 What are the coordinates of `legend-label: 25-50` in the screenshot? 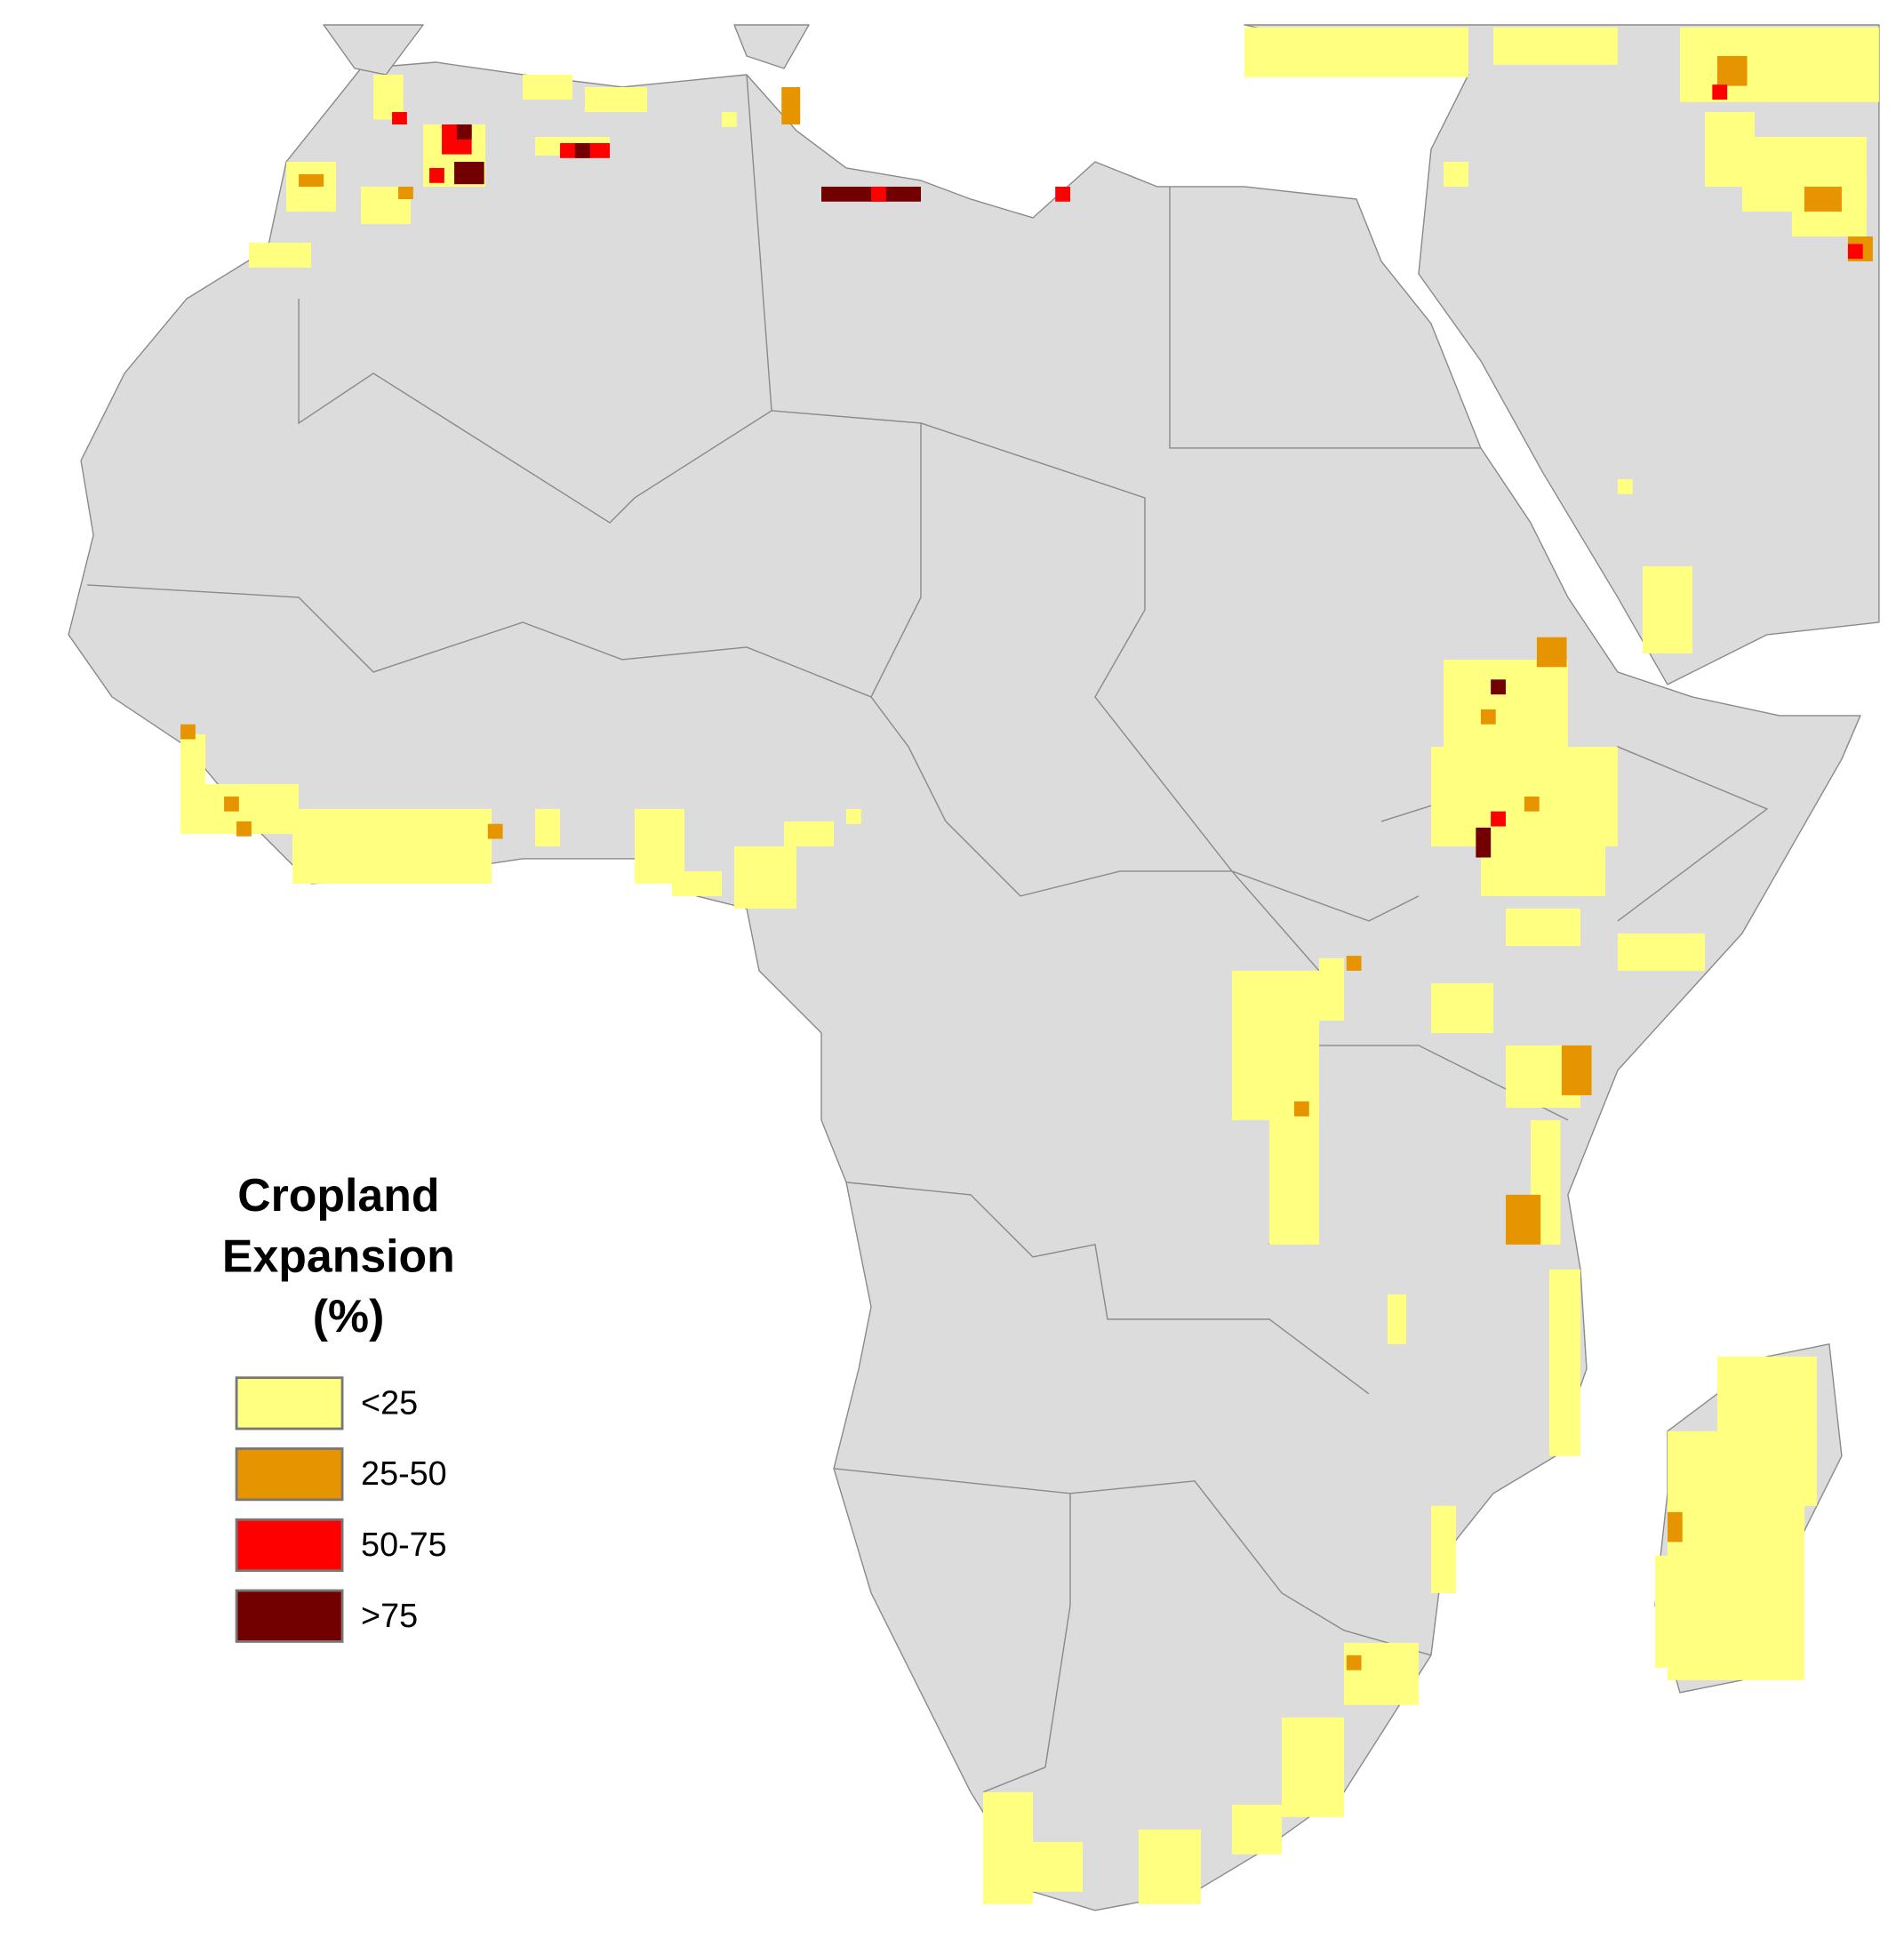 It's located at (404, 1474).